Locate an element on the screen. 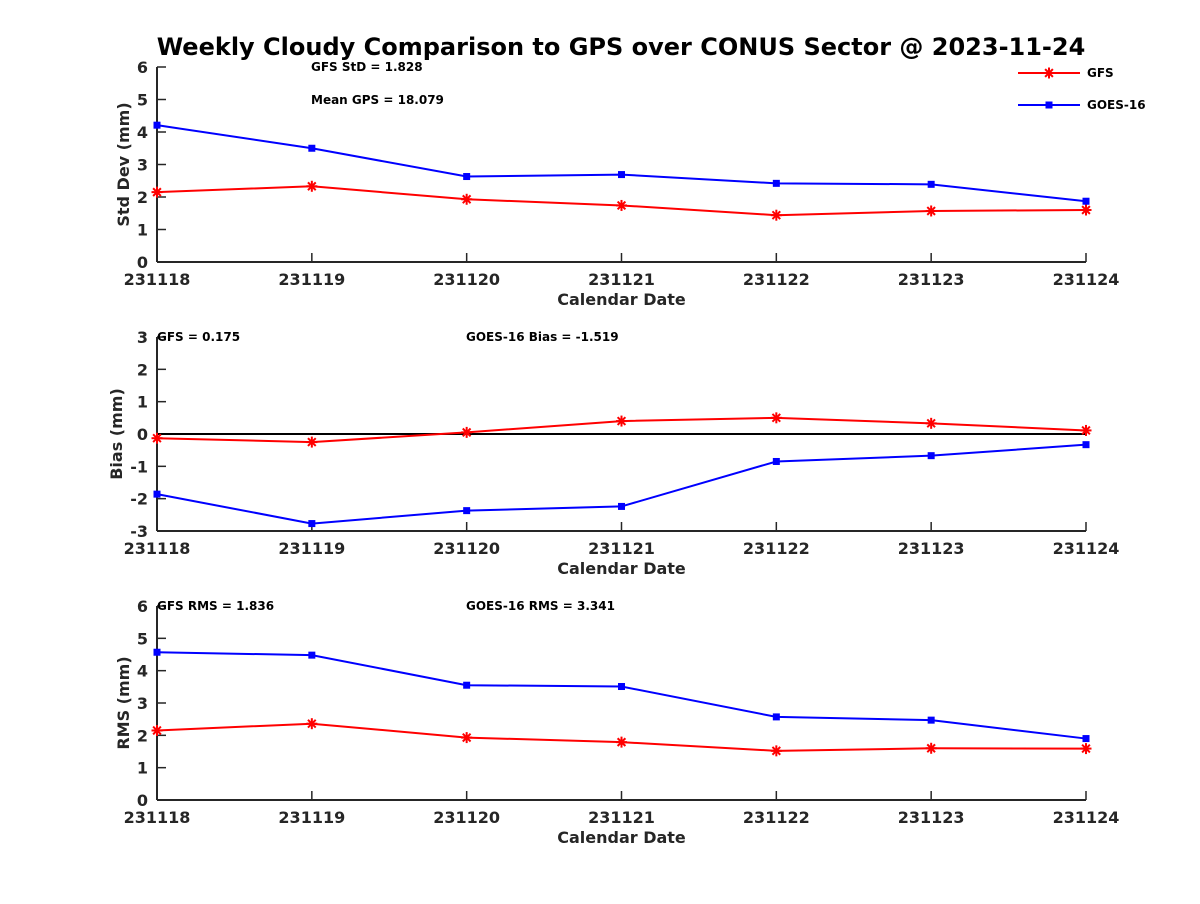 The image size is (1200, 904). y-tick-label: 5 is located at coordinates (142, 100).